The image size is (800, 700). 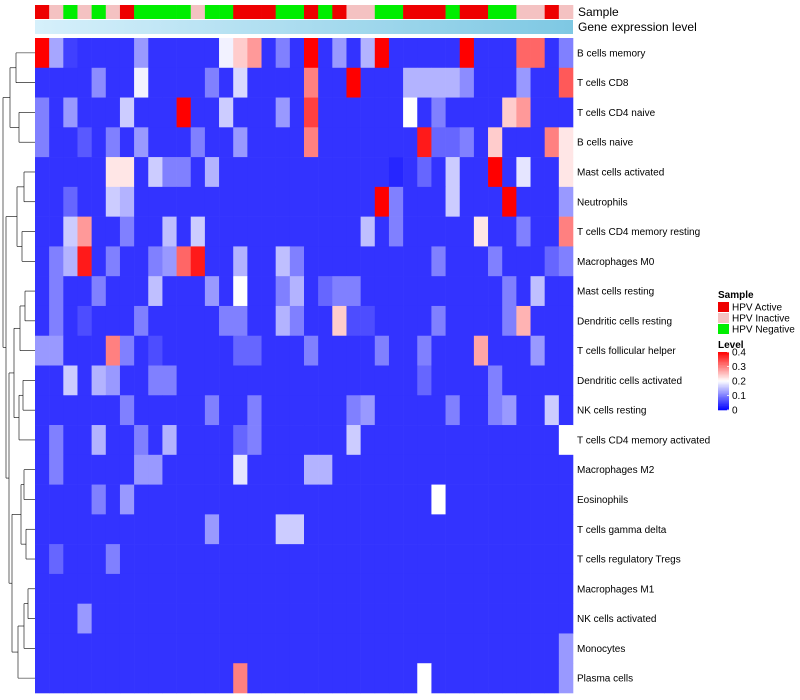 What do you see at coordinates (304, 27) in the screenshot?
I see `expression-annotation-bar` at bounding box center [304, 27].